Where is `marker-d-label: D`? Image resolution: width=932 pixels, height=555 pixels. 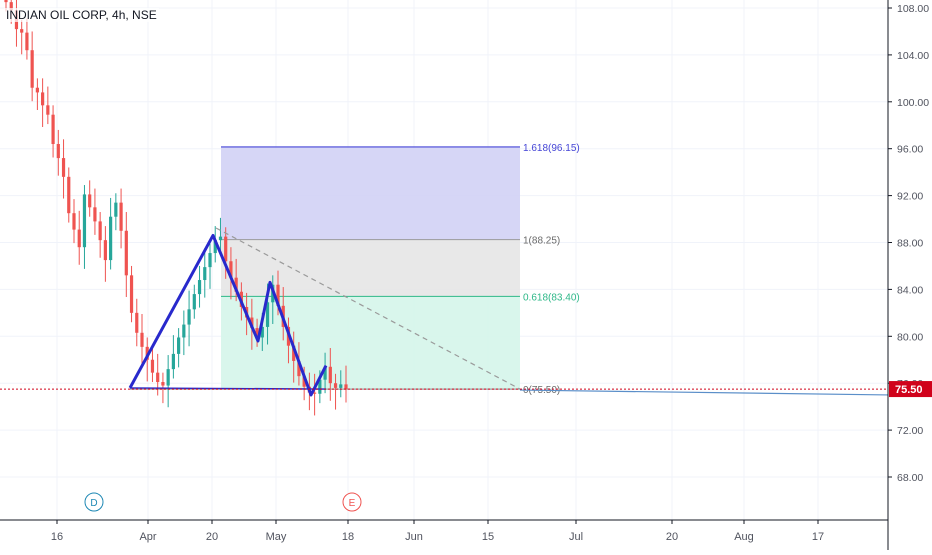
marker-d-label: D is located at coordinates (93, 503).